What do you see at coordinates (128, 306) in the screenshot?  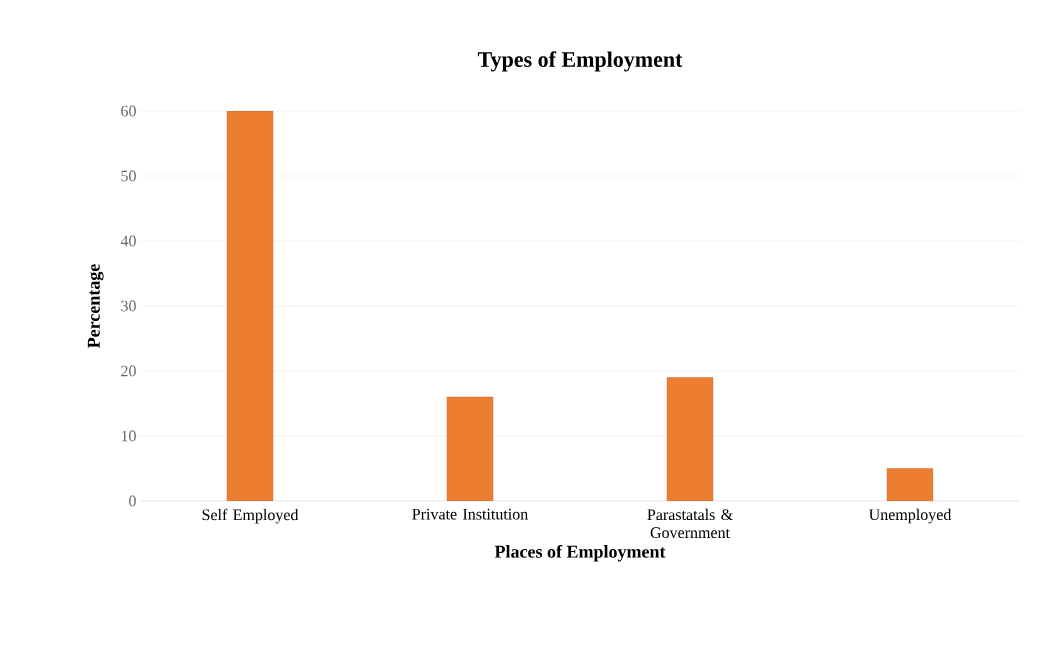 I see `y-tick-label: 30` at bounding box center [128, 306].